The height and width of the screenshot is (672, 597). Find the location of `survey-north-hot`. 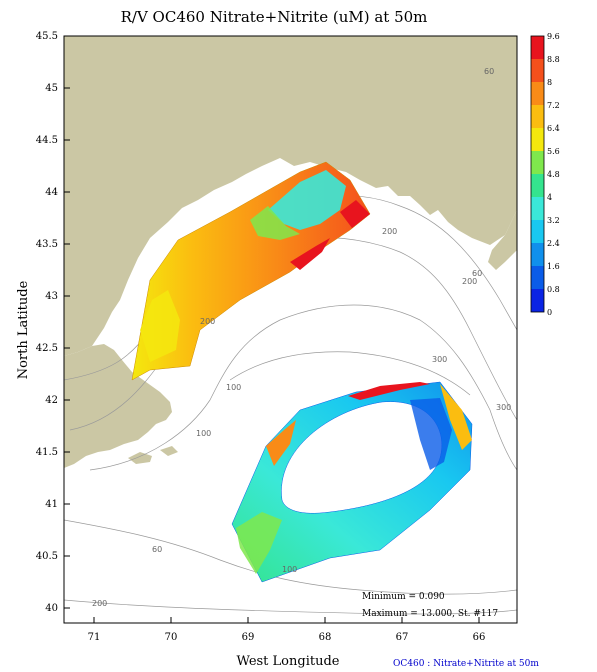

survey-north-hot is located at coordinates (330, 235).